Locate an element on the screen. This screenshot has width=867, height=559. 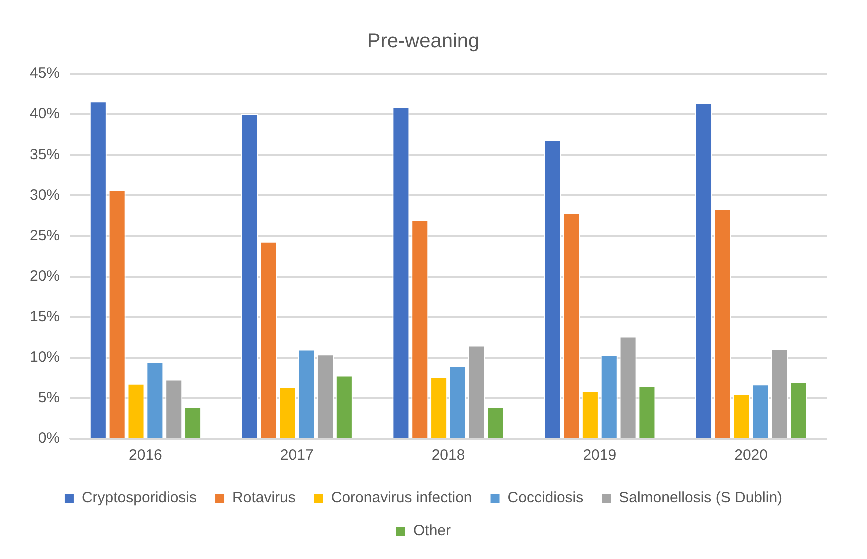
x-tick-label: 2016 is located at coordinates (145, 455).